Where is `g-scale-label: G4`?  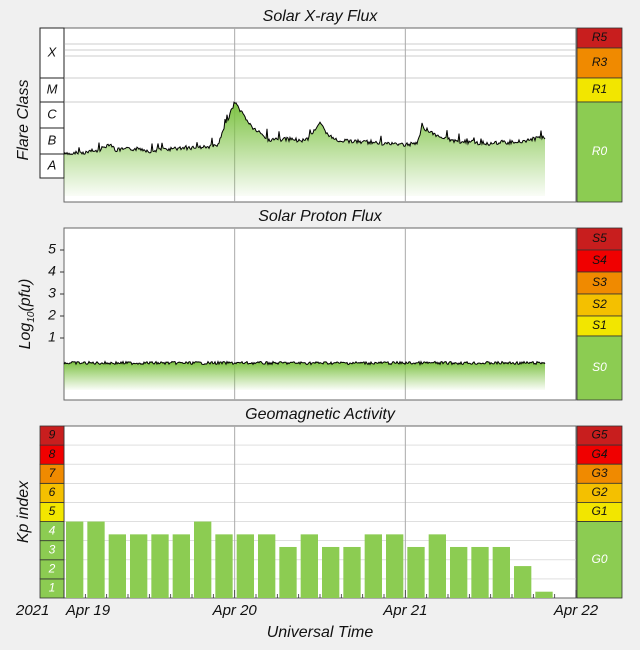 g-scale-label: G4 is located at coordinates (599, 454).